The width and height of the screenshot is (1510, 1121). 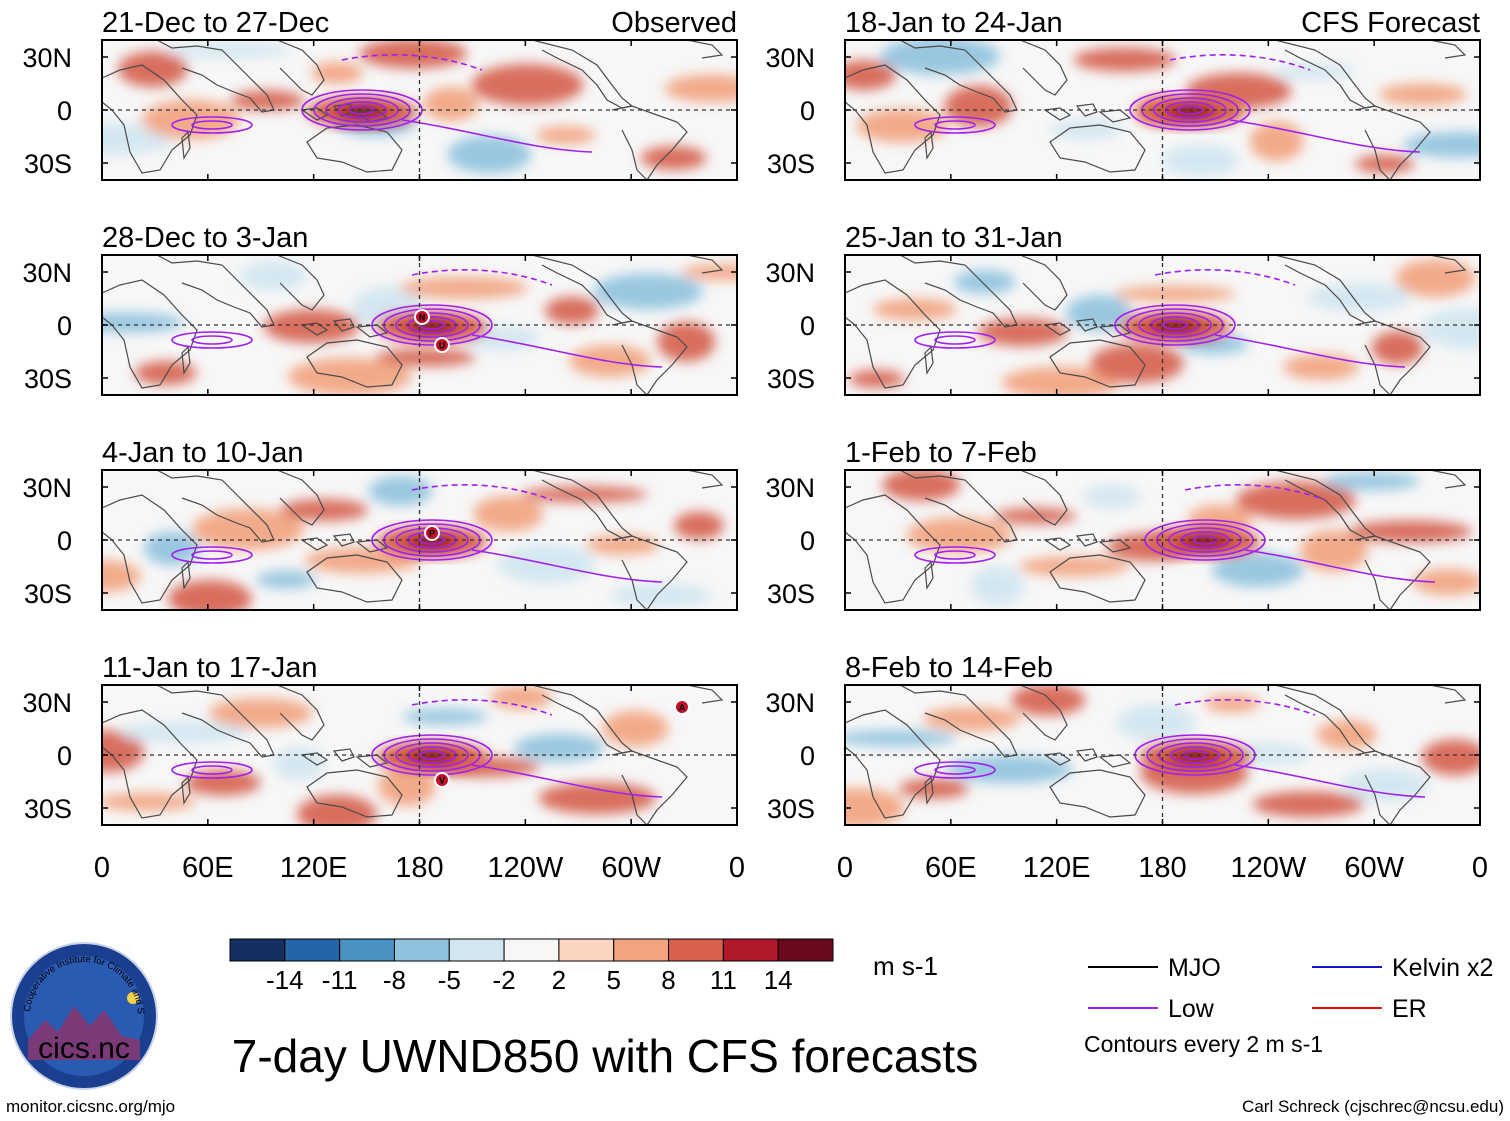 I want to click on logo-wordmark: cics.nc, so click(x=84, y=1048).